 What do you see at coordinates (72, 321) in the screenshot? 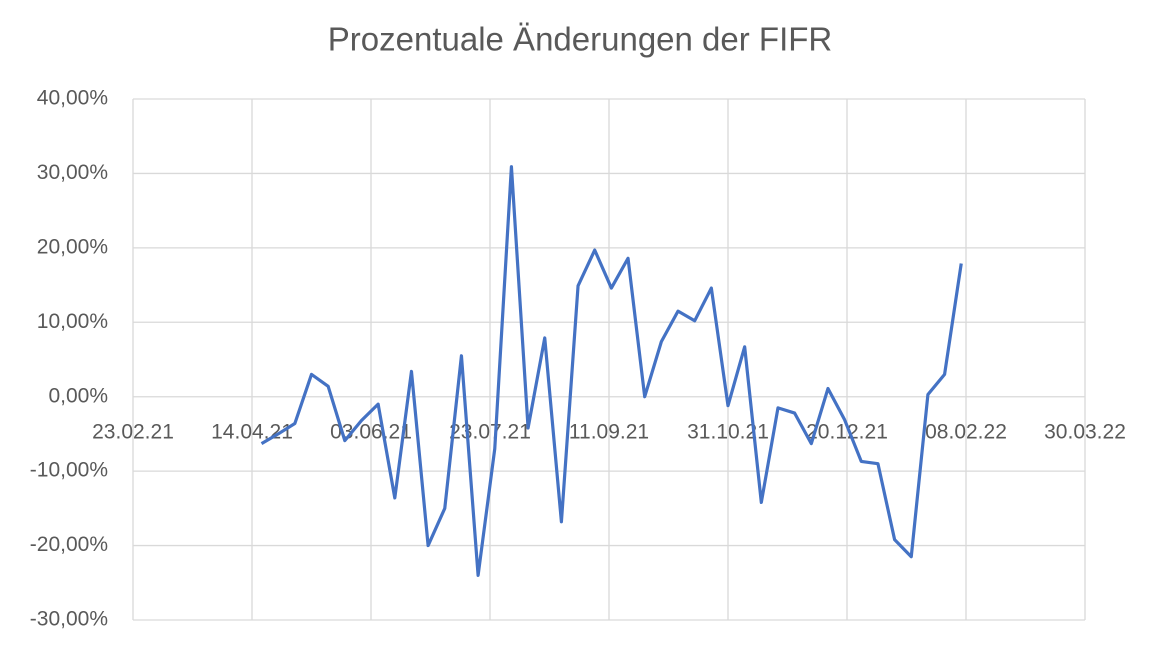
I see `y-tick-label: 10,00%` at bounding box center [72, 321].